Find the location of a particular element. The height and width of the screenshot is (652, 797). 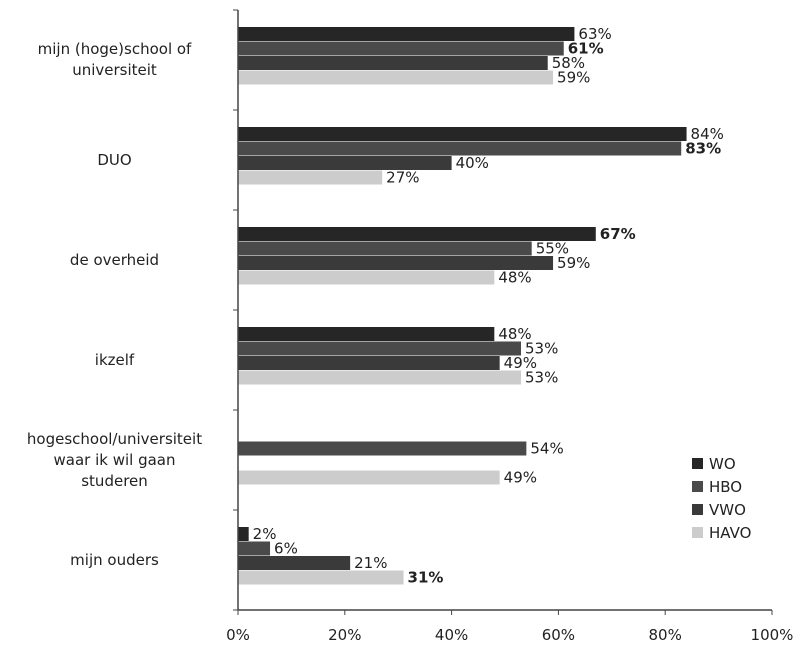

legend-item-wo: WO is located at coordinates (721, 463).